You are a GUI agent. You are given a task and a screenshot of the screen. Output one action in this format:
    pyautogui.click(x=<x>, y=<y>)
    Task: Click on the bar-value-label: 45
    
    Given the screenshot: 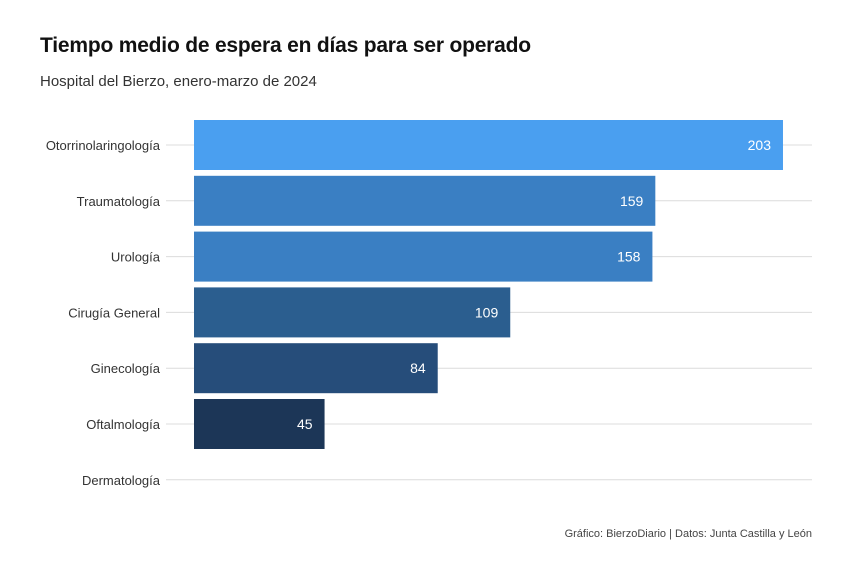 What is the action you would take?
    pyautogui.click(x=305, y=424)
    